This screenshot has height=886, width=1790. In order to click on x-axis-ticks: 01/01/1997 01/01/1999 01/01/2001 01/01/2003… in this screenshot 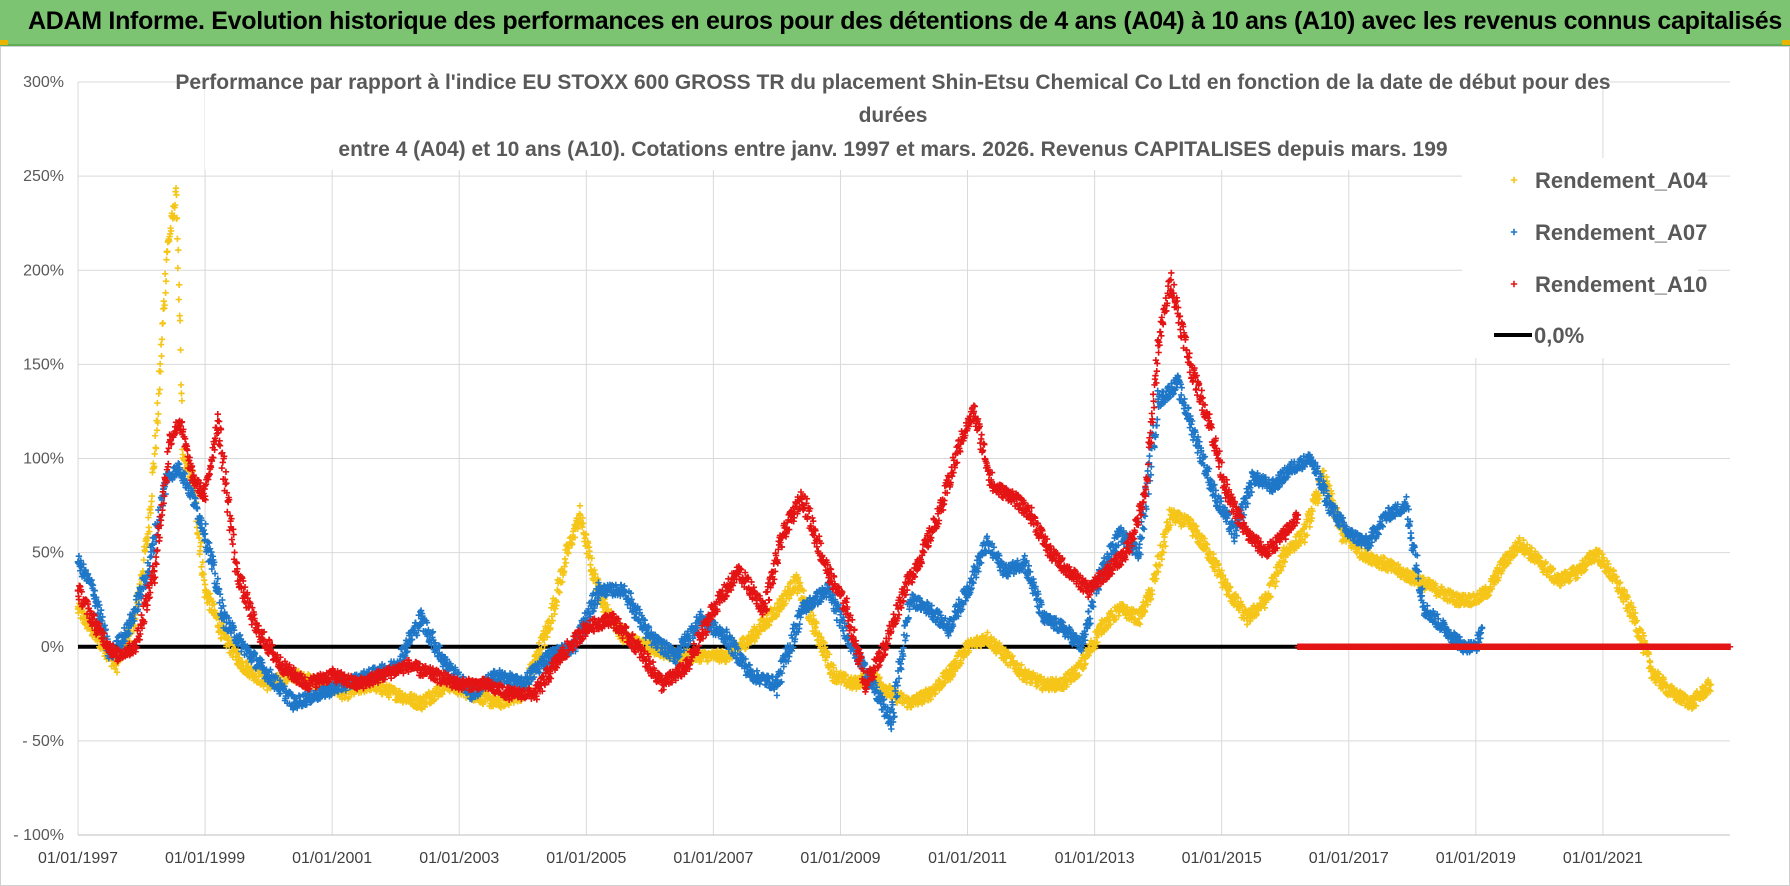, I will do `click(840, 858)`.